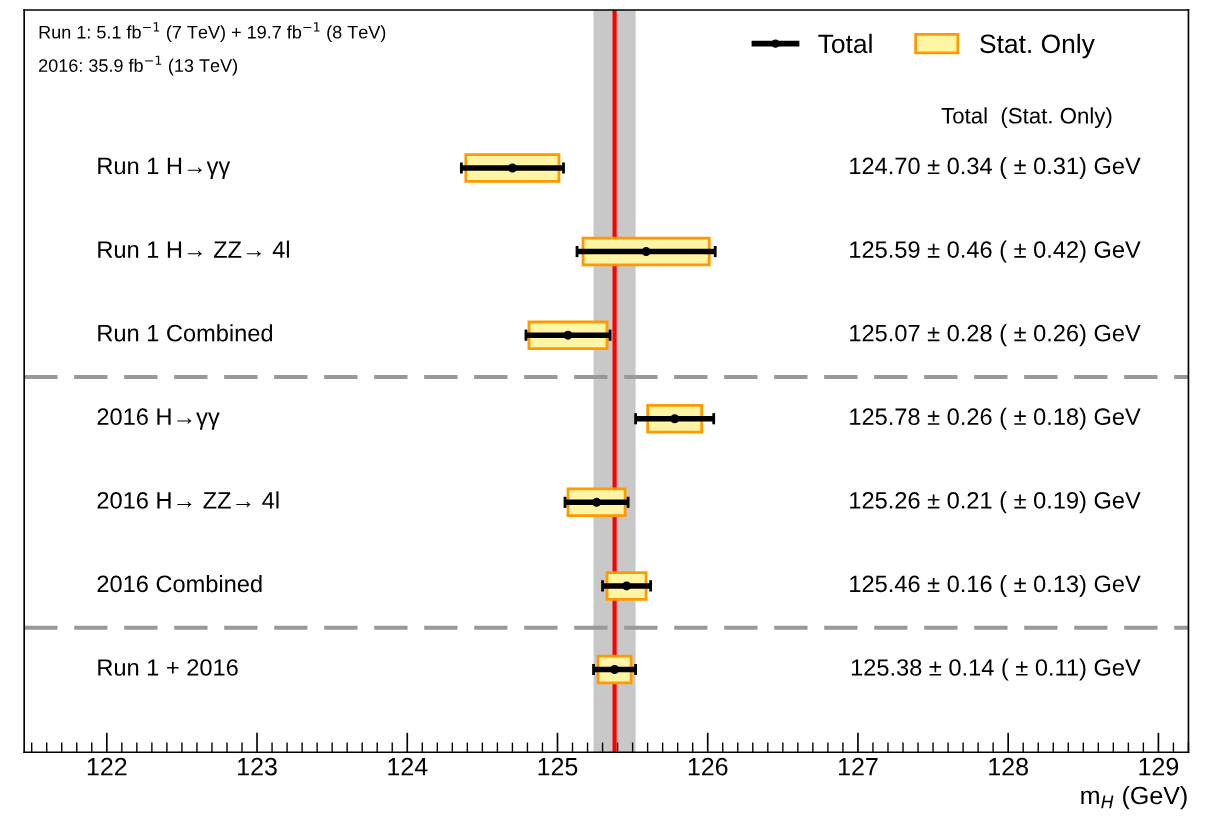 The height and width of the screenshot is (834, 1209). What do you see at coordinates (995, 335) in the screenshot?
I see `annotation: 125.07 ± 0.28 ( ± 0.26) GeV` at bounding box center [995, 335].